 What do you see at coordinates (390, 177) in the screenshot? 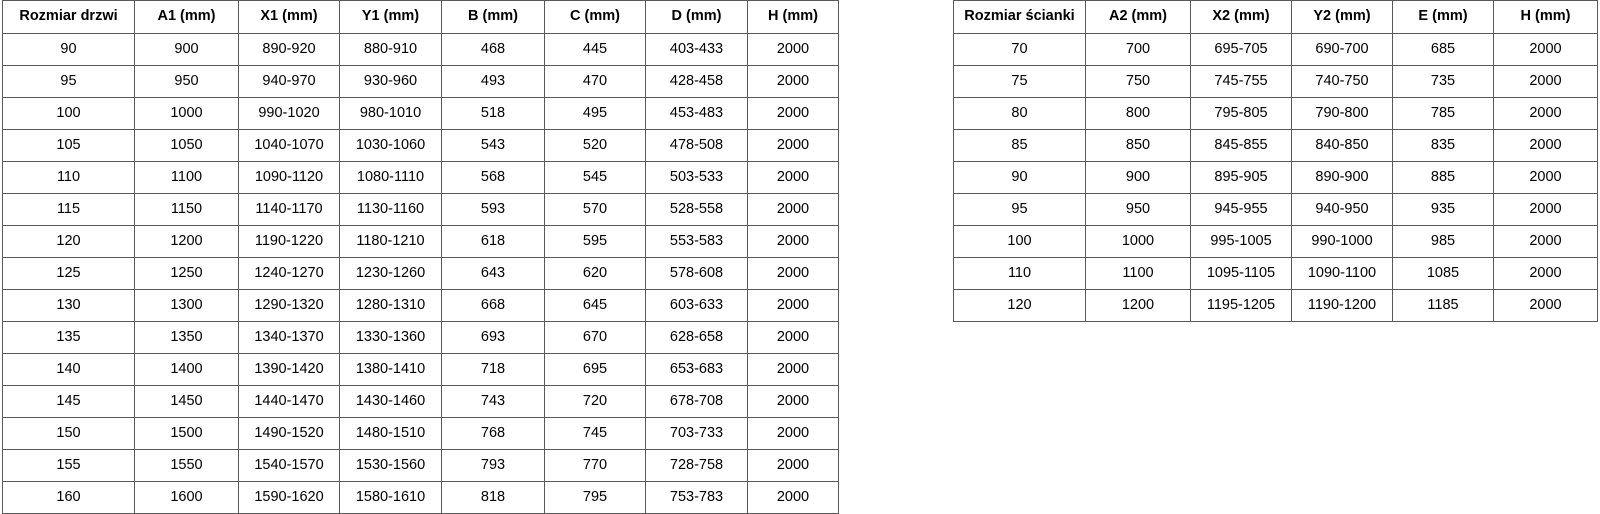
I see `door-cell: 1080-1110` at bounding box center [390, 177].